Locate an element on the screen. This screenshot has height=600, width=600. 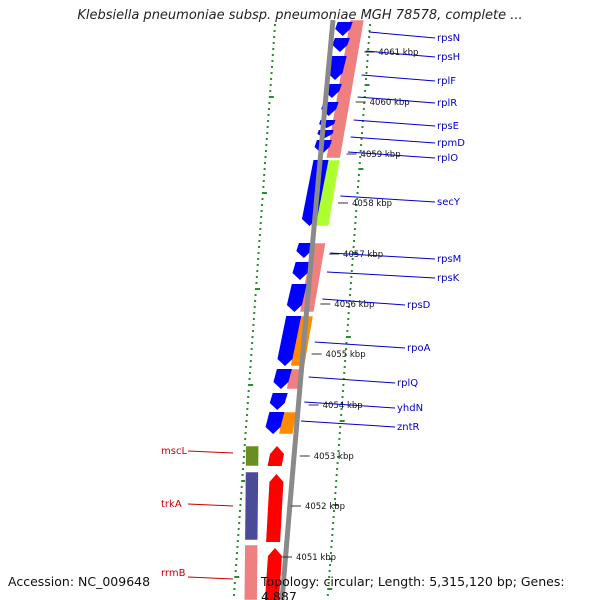
gene-label: rpsN is located at coordinates (448, 38).